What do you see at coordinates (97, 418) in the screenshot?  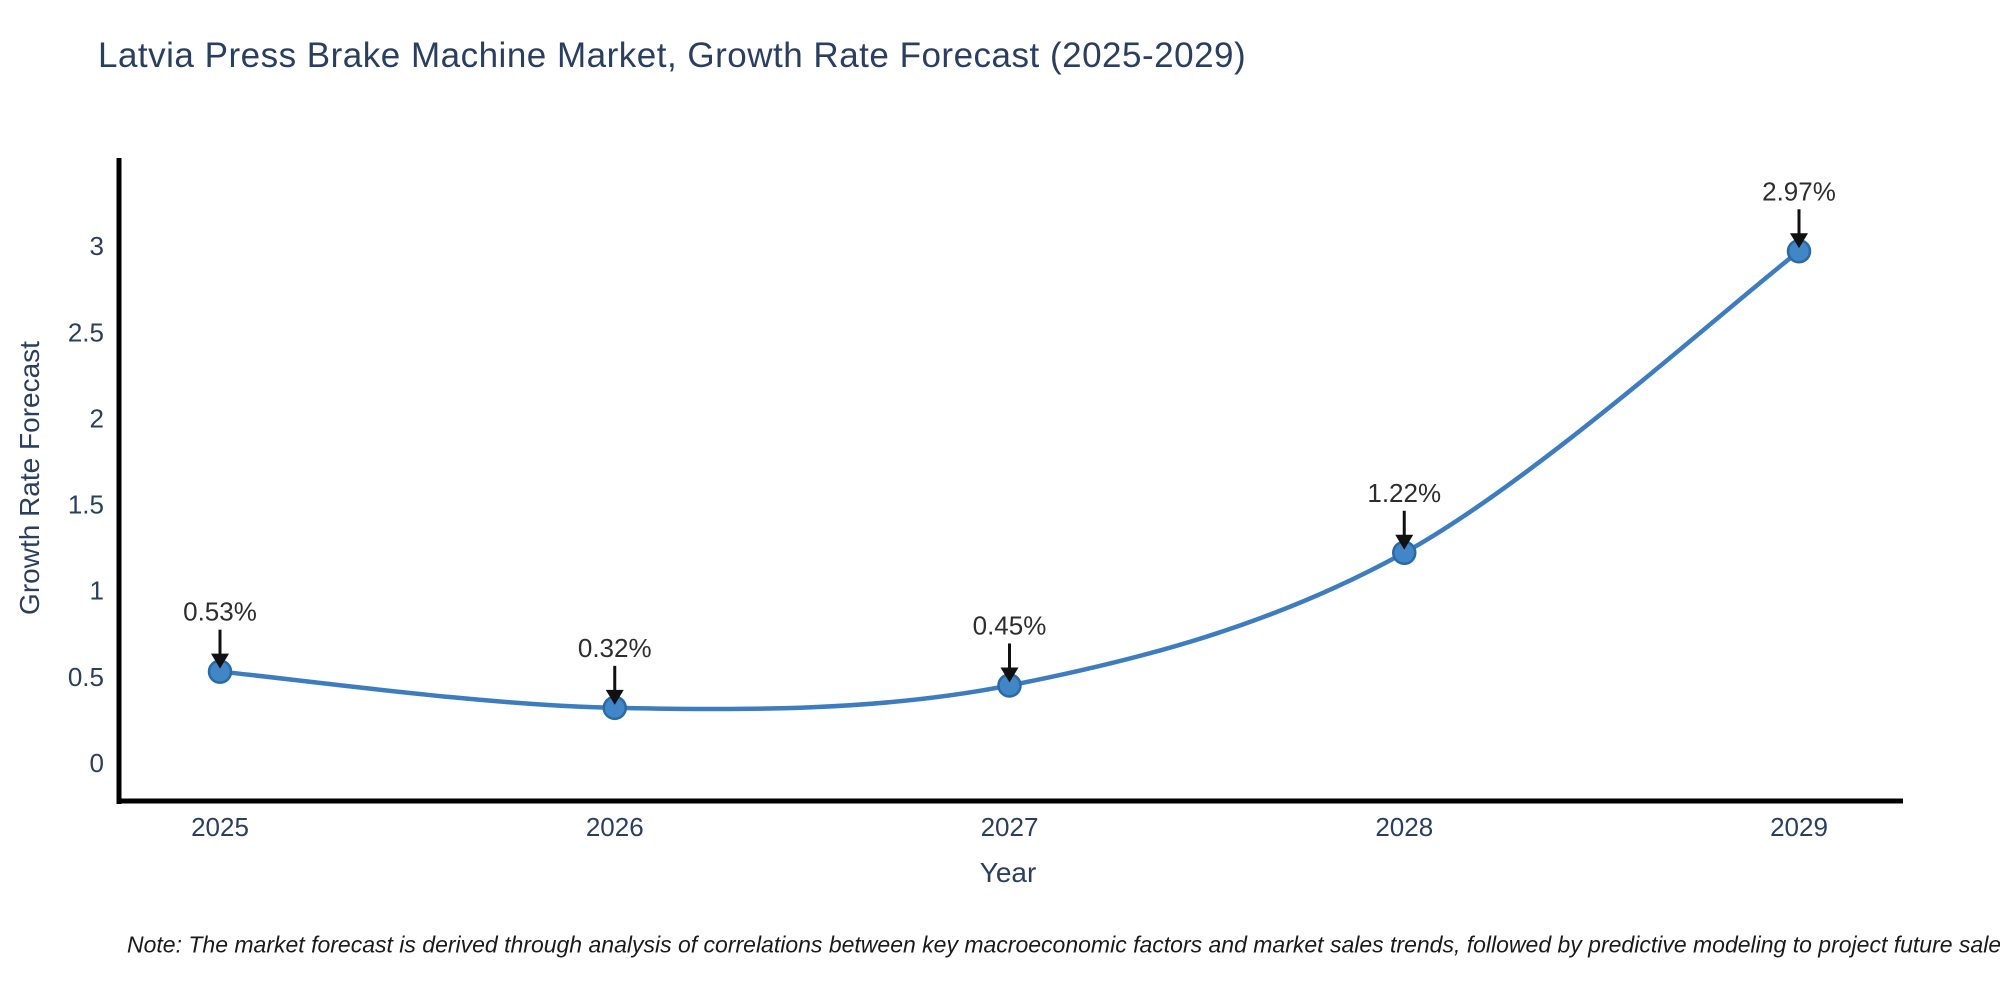 I see `y-tick-label: 2` at bounding box center [97, 418].